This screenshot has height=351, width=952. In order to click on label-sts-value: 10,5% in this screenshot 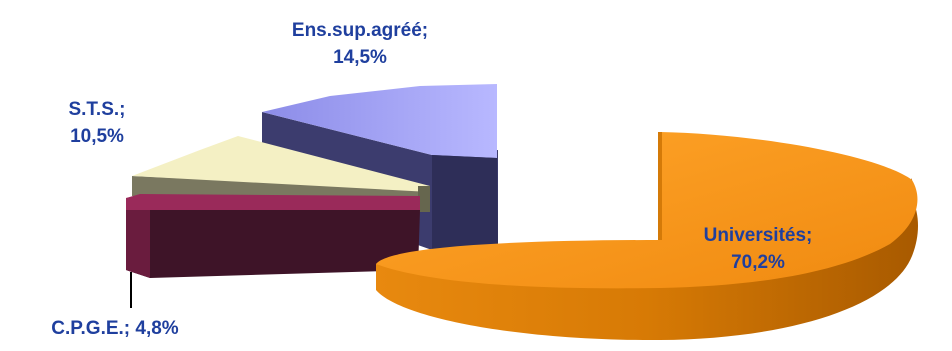, I will do `click(97, 136)`.